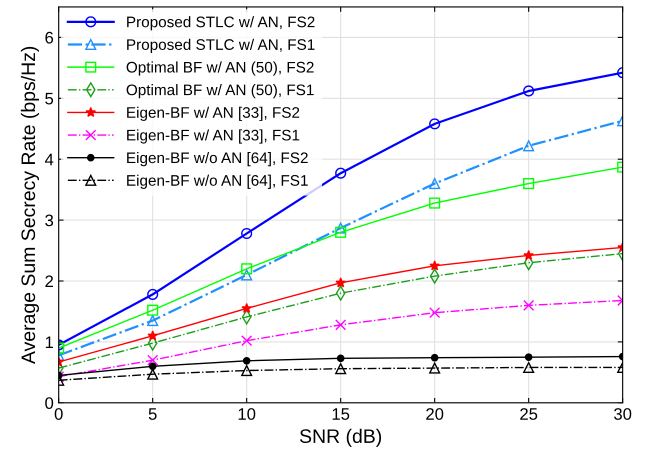  I want to click on legend-label: Optimal BF w/ AN (50), FS1, so click(220, 91).